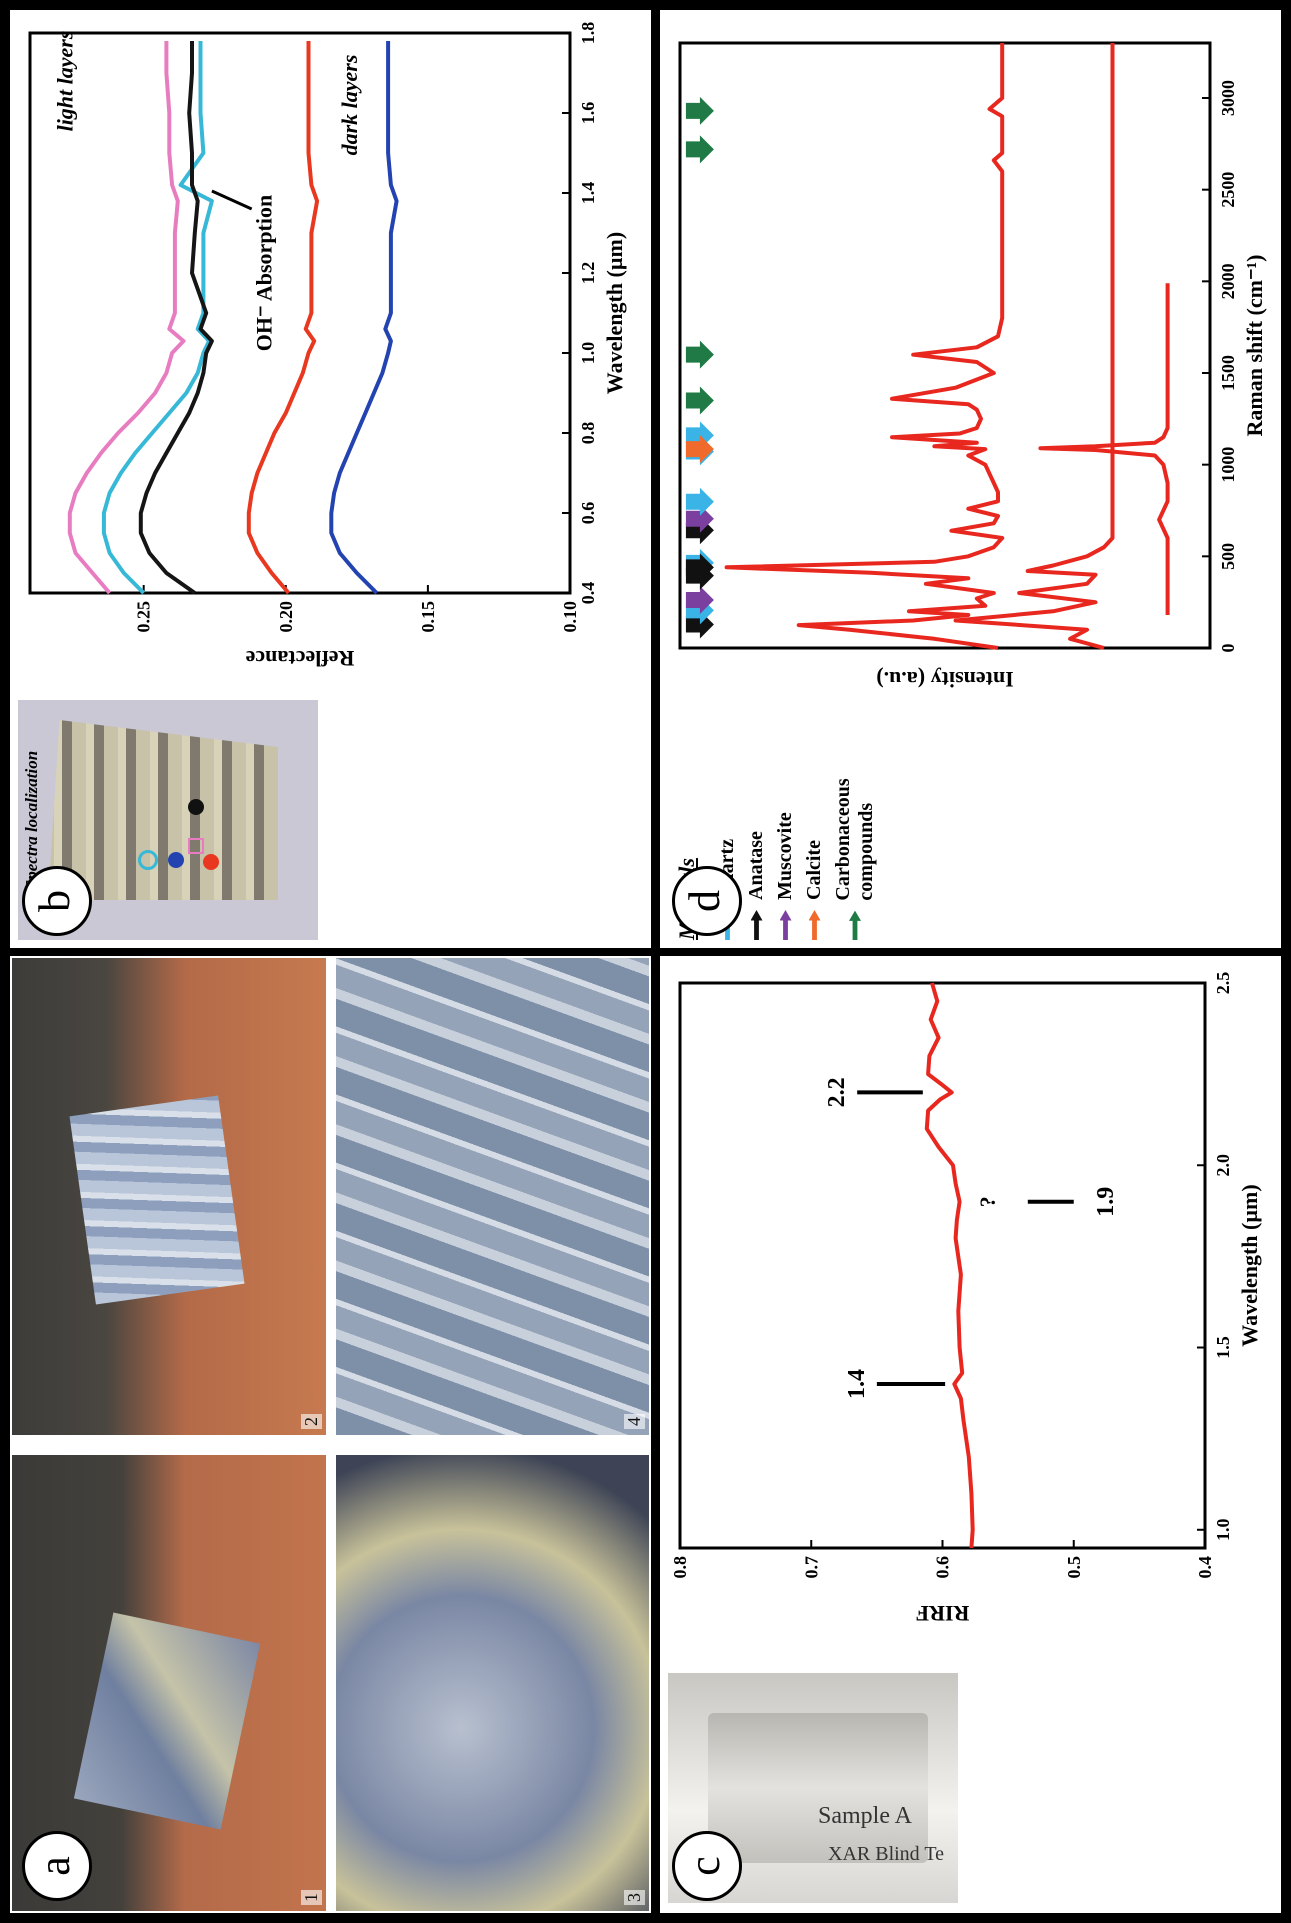 The image size is (1291, 1923). Describe the element at coordinates (857, 1384) in the screenshot. I see `annotation-1-4: 1.4` at that location.